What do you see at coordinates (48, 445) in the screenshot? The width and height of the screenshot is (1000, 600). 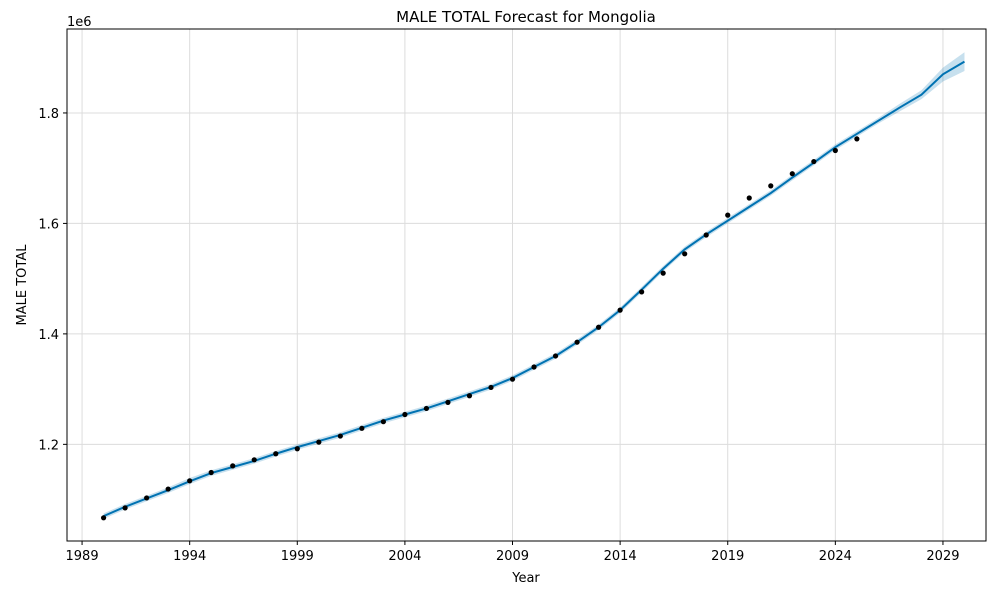 I see `y-tick-label: 1.2` at bounding box center [48, 445].